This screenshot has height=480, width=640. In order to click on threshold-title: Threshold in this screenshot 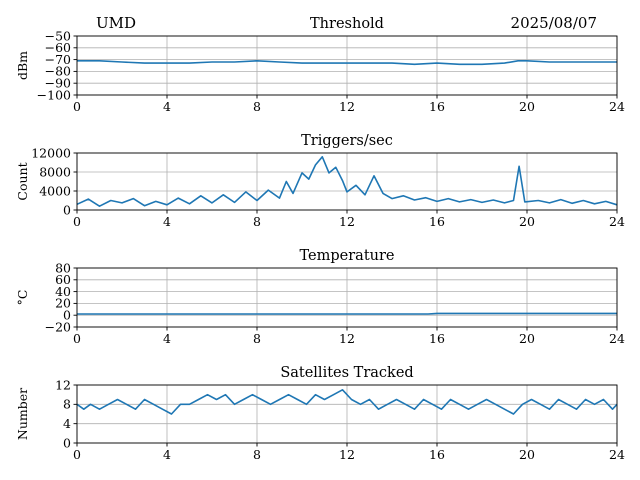, I will do `click(347, 24)`.